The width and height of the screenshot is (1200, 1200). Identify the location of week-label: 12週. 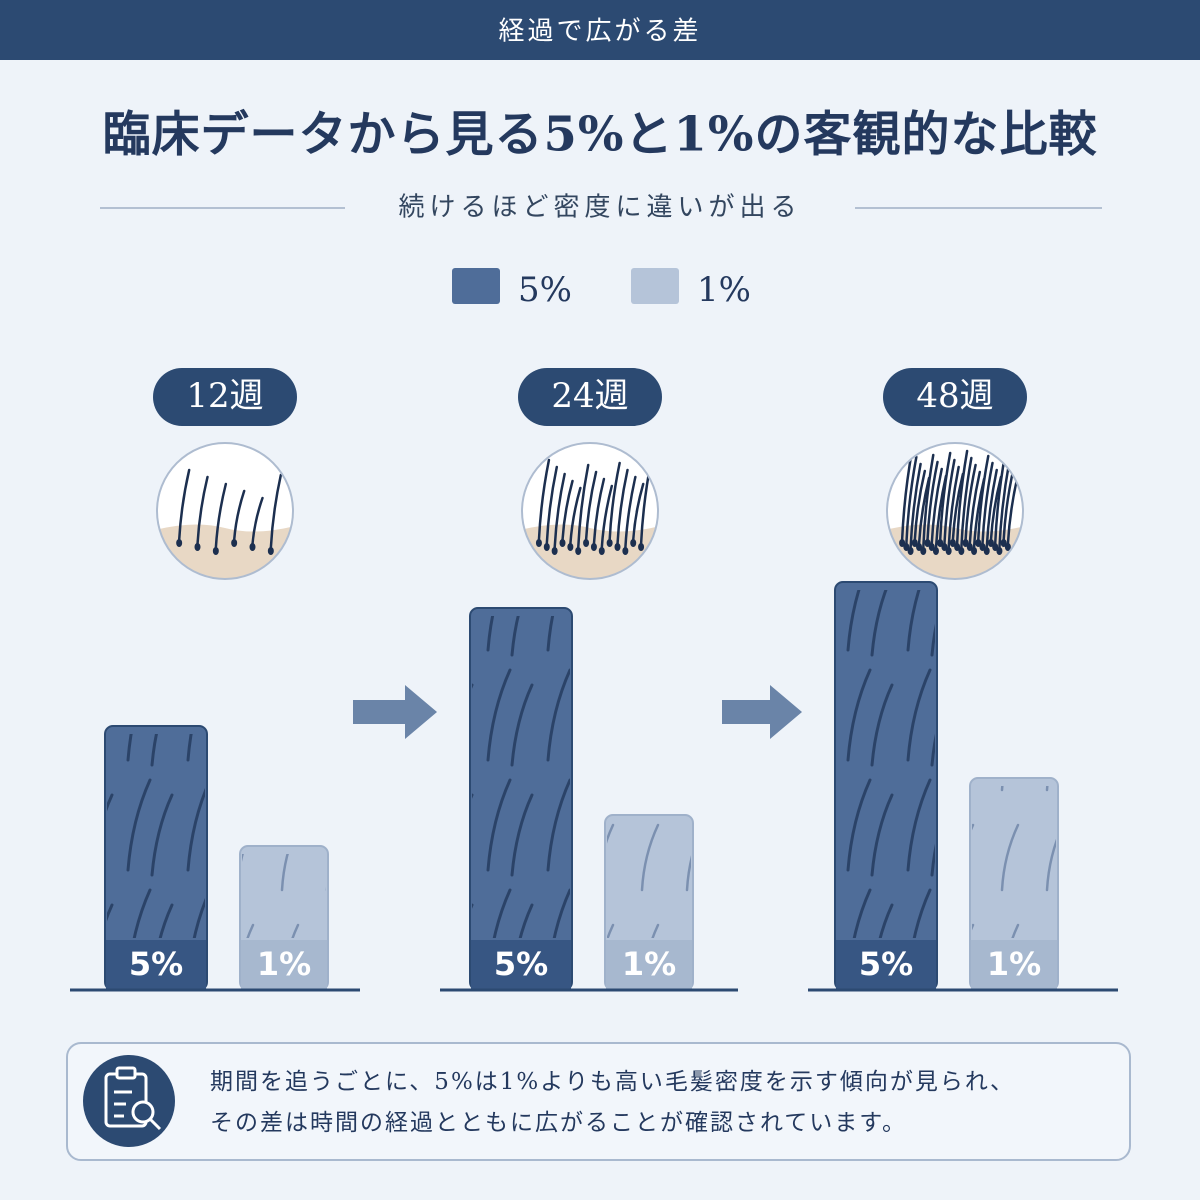
(224, 396).